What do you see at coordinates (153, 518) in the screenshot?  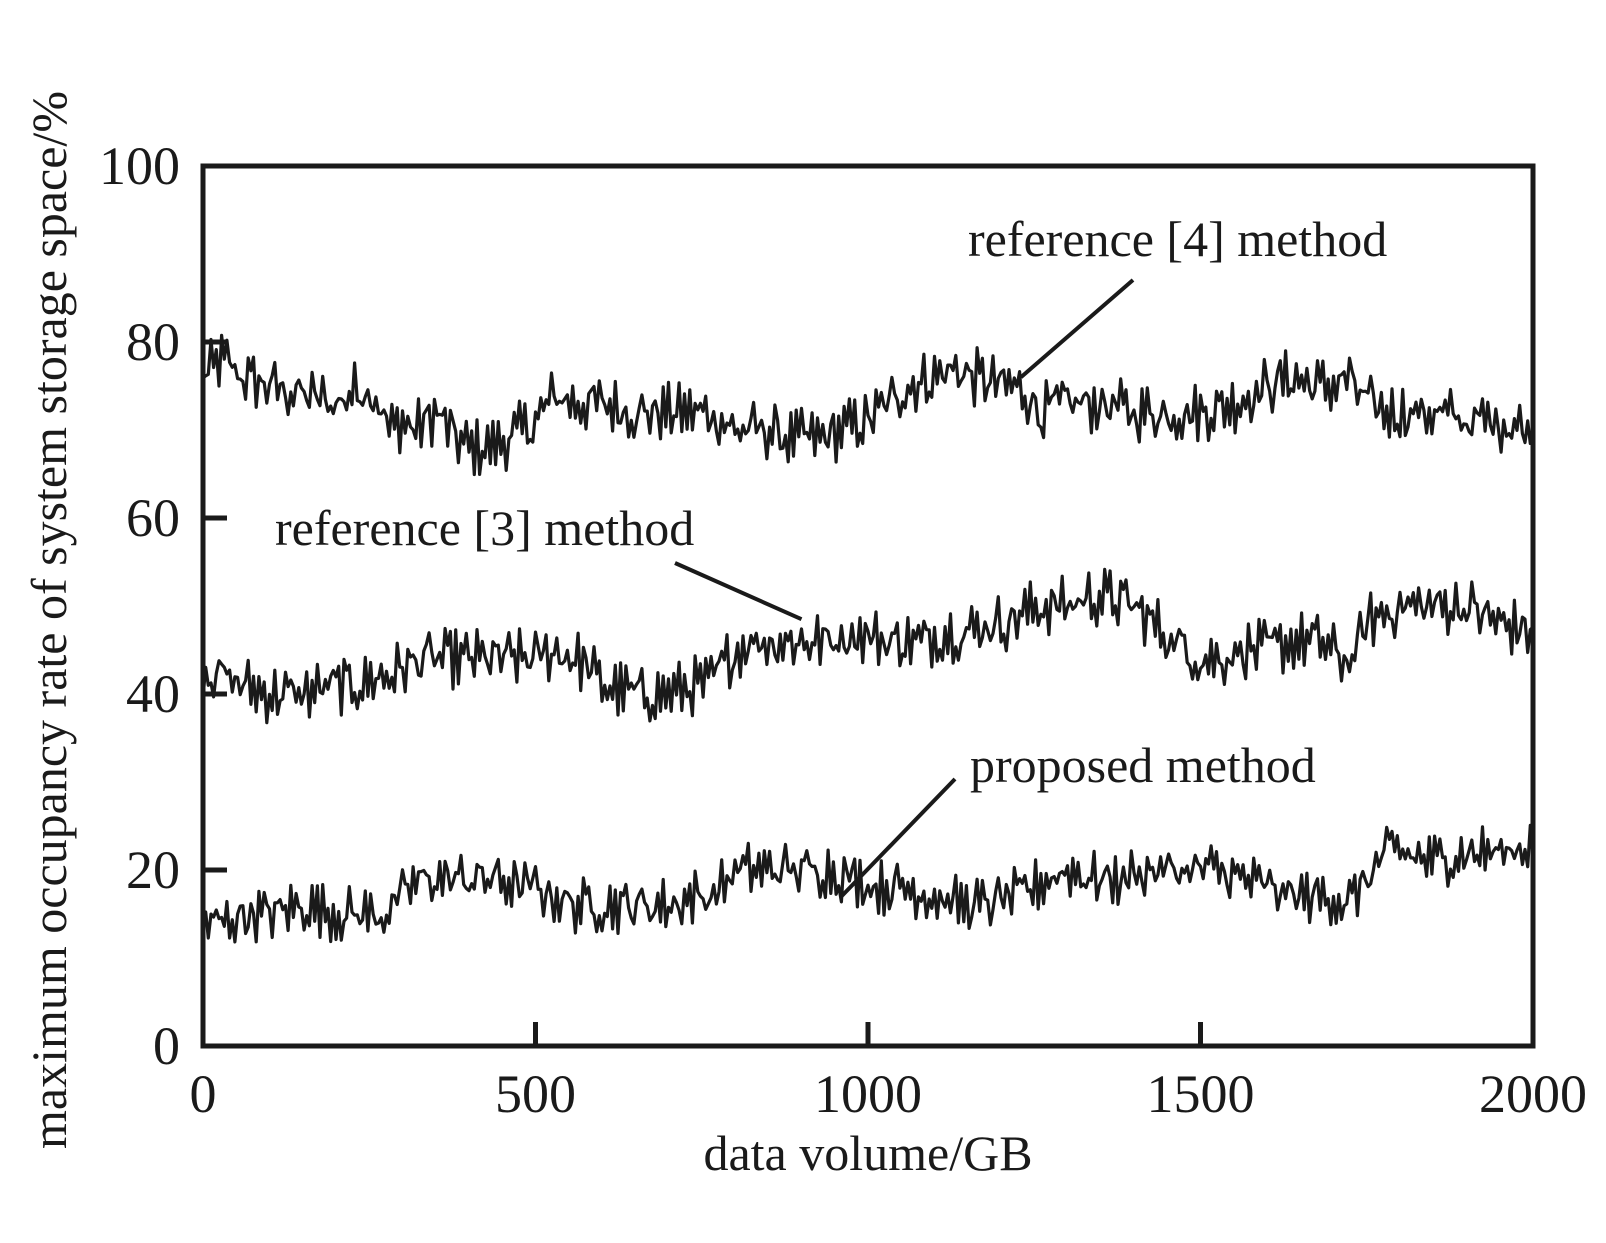 I see `y-tick-label-60: 60` at bounding box center [153, 518].